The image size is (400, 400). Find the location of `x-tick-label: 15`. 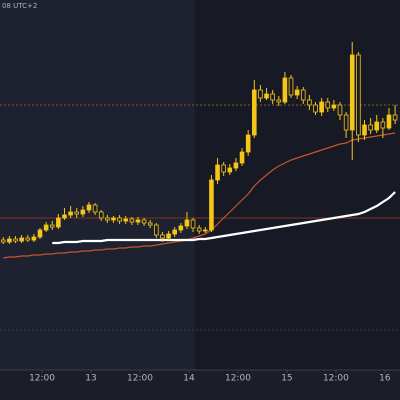

x-tick-label: 15 is located at coordinates (286, 379).